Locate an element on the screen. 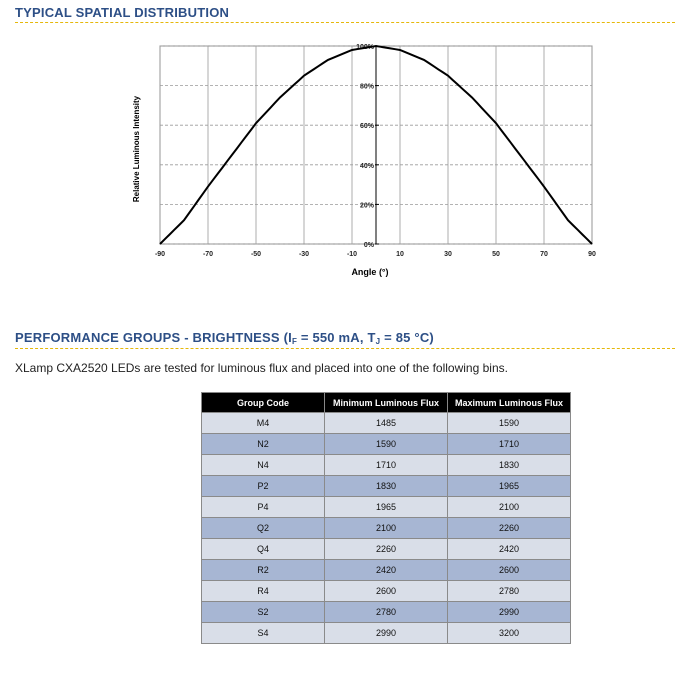 Image resolution: width=675 pixels, height=673 pixels. min-flux-cell: 1830 is located at coordinates (386, 486).